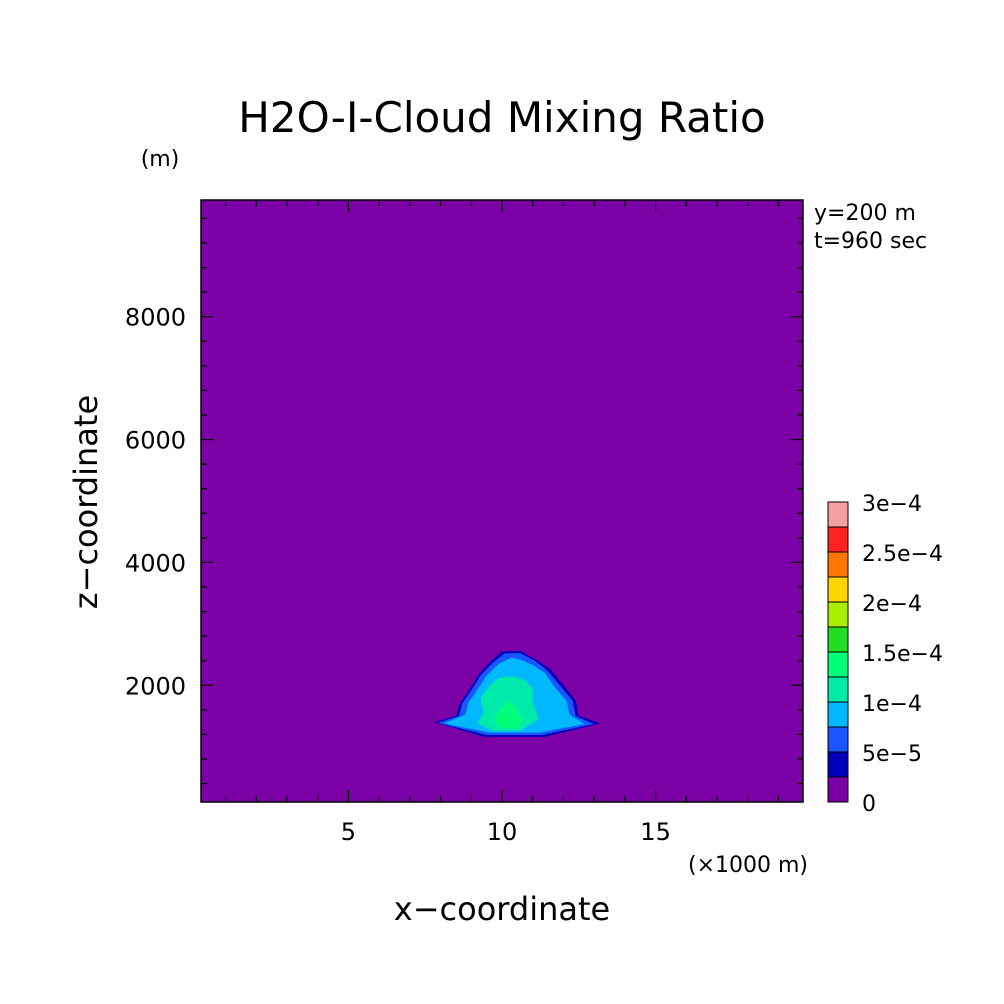 The height and width of the screenshot is (1004, 1004). I want to click on y-axis-label: z−coordinate, so click(86, 502).